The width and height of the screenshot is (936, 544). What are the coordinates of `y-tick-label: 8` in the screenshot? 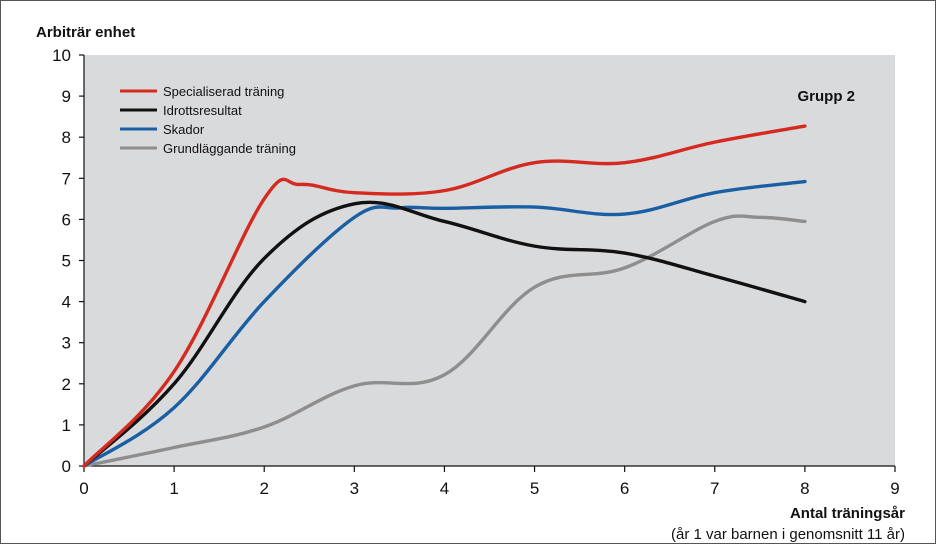 It's located at (66, 137).